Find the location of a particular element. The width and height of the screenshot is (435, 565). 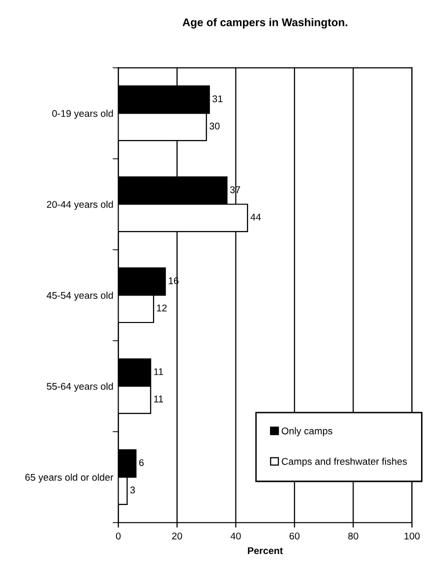

x-axis-title: Percent is located at coordinates (265, 550).